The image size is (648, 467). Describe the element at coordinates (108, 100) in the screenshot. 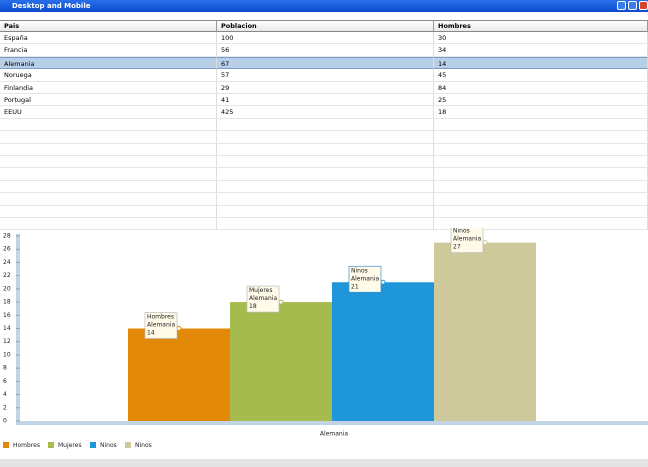

I see `table-cell: Portugal` at that location.